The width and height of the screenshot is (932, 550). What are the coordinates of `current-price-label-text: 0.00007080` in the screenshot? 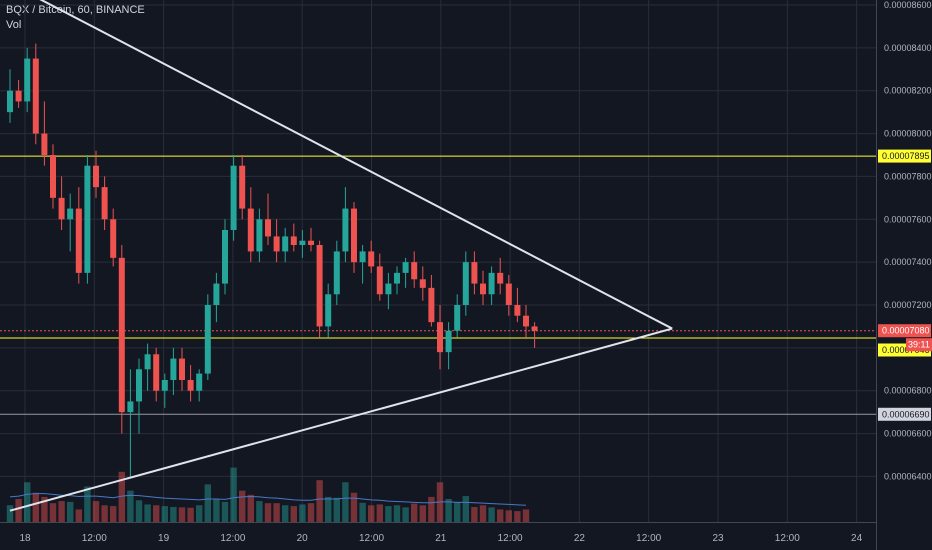 It's located at (906, 331).